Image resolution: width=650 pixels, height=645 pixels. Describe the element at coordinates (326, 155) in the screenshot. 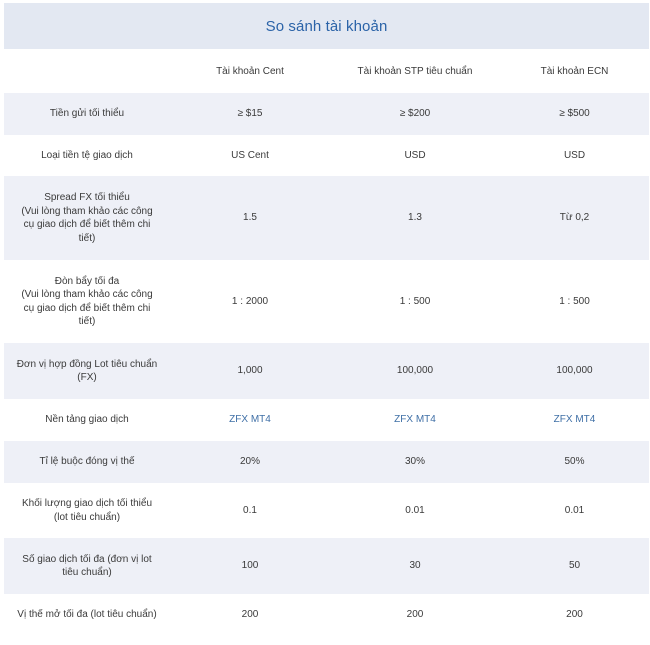

I see `table-row: Loại tiền tệ giao dịch US Cent USD USD` at that location.